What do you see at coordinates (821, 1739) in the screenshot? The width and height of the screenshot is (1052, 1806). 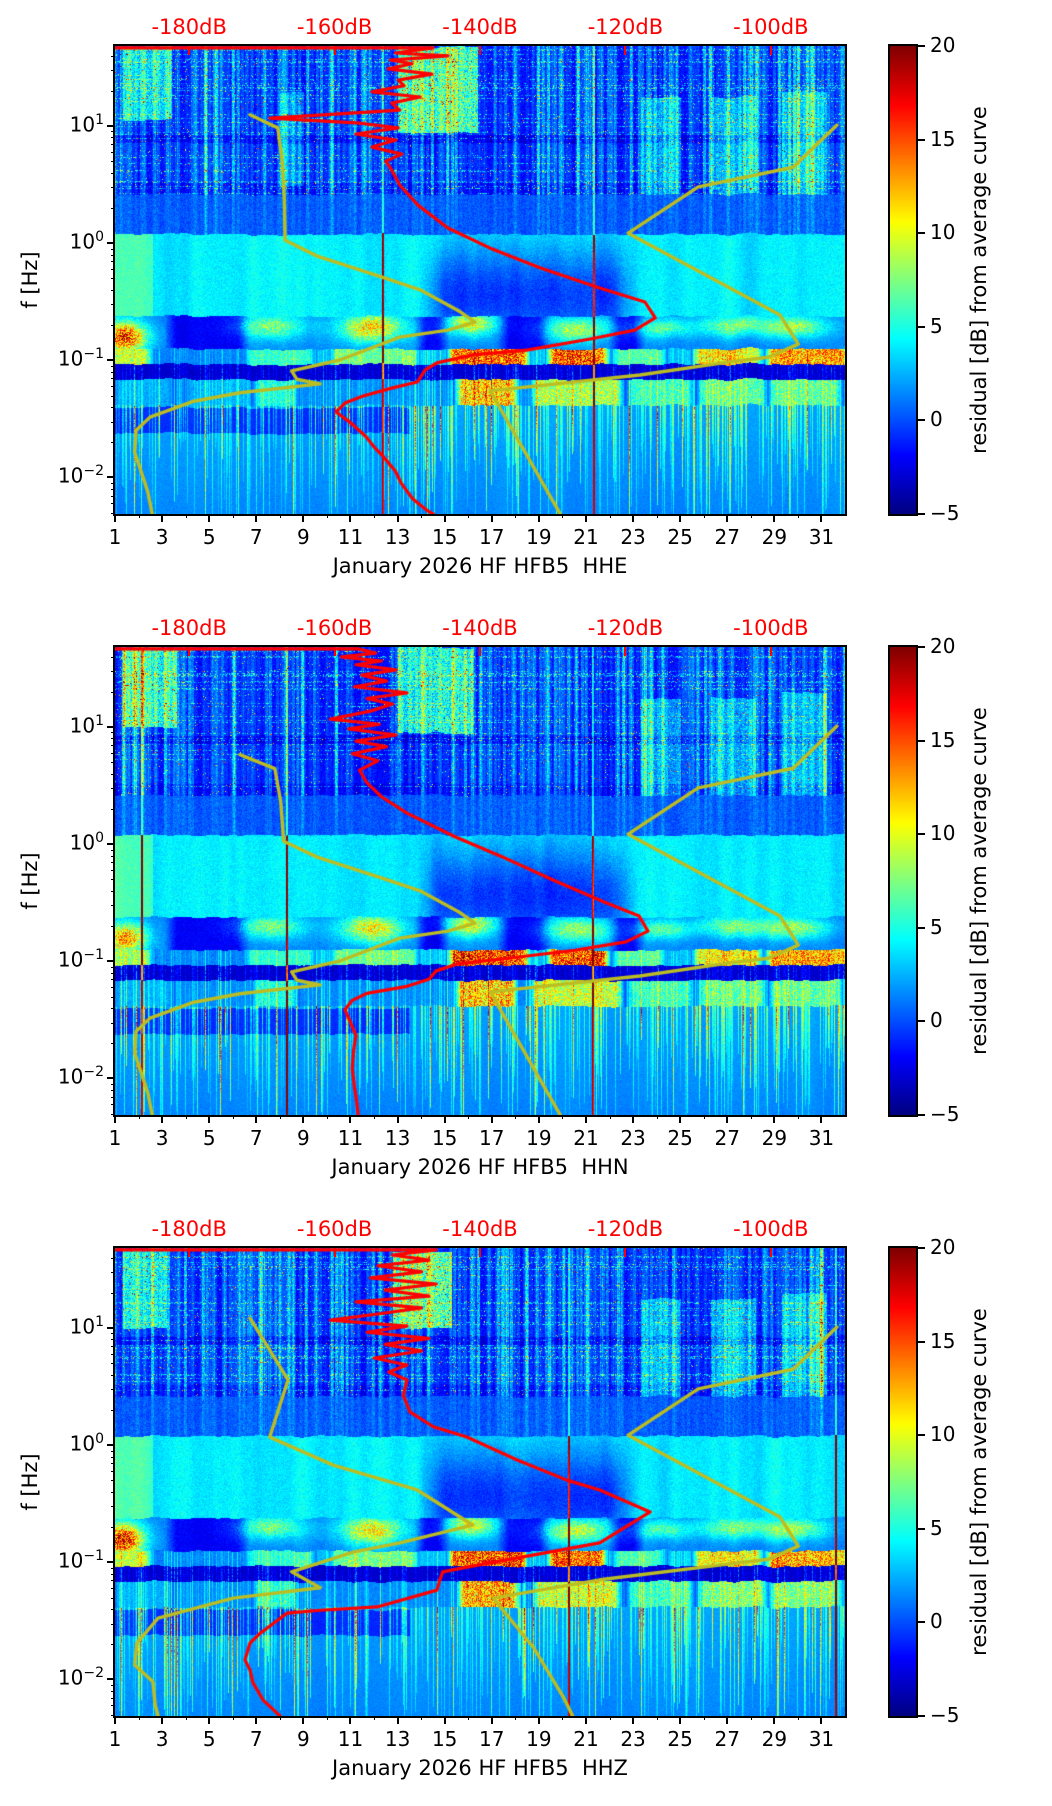 I see `x-tick-label: 31` at bounding box center [821, 1739].